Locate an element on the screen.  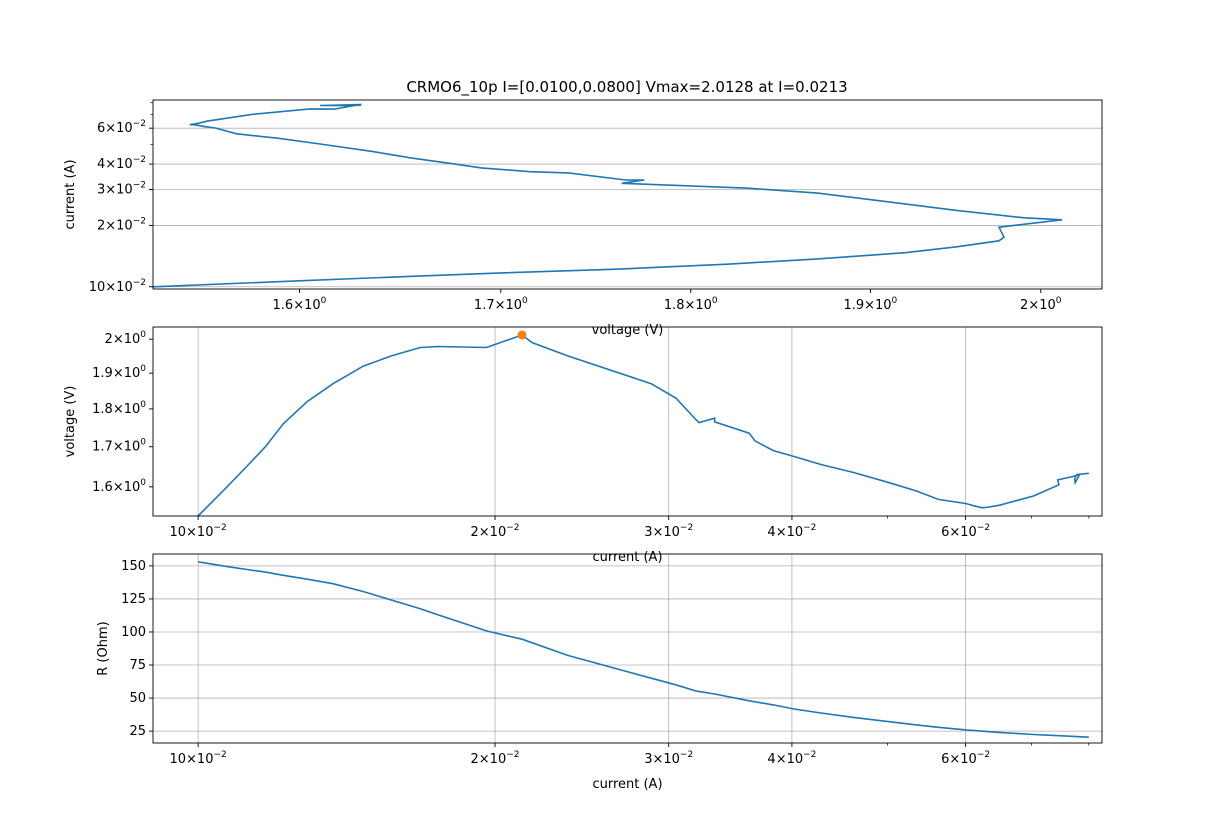
x-tick-label: 1.9×100 is located at coordinates (870, 304).